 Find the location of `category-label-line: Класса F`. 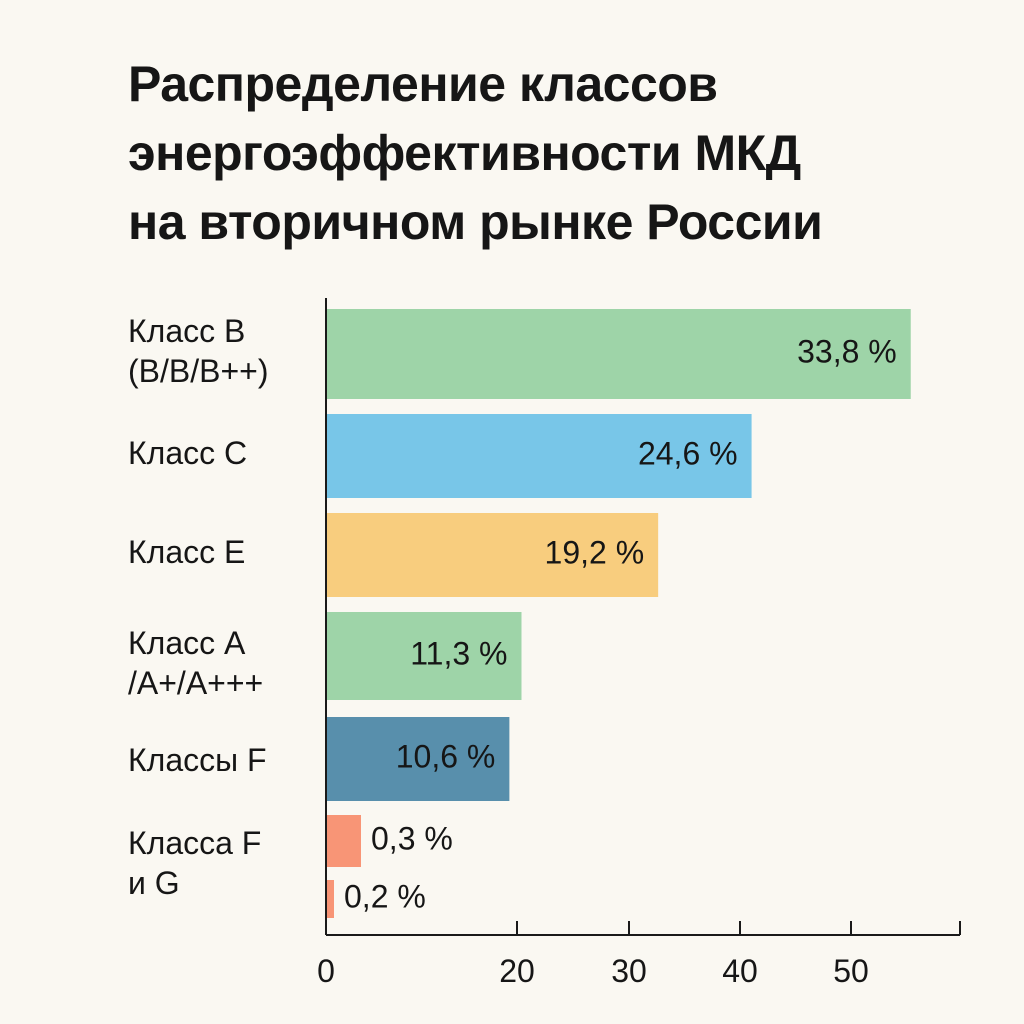

category-label-line: Класса F is located at coordinates (194, 843).